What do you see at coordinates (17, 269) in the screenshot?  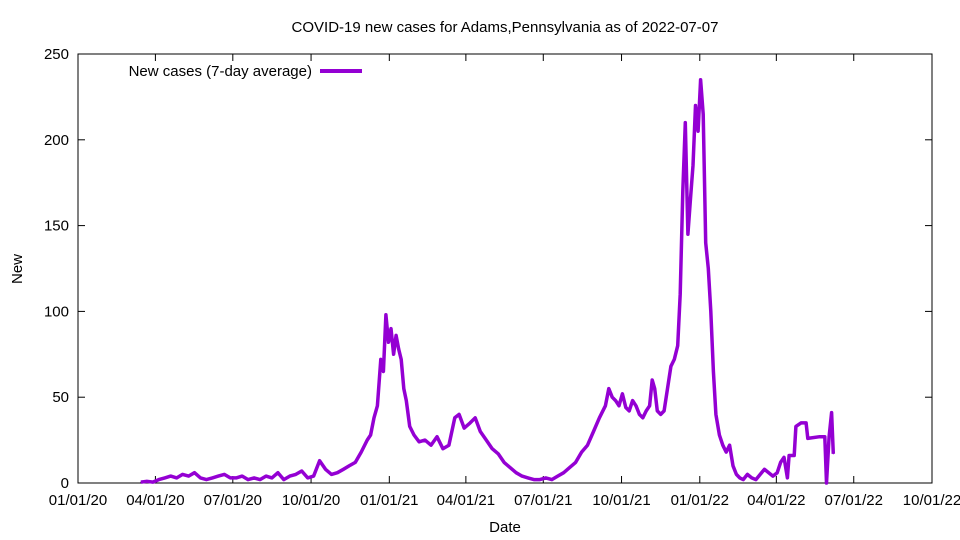 I see `y-axis-label: New` at bounding box center [17, 269].